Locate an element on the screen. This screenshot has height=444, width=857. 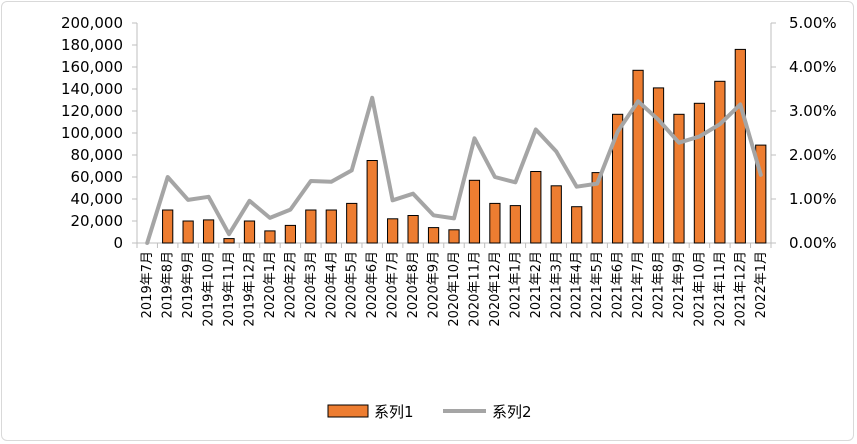
y-right-tick-label: 4.00% is located at coordinates (813, 67).